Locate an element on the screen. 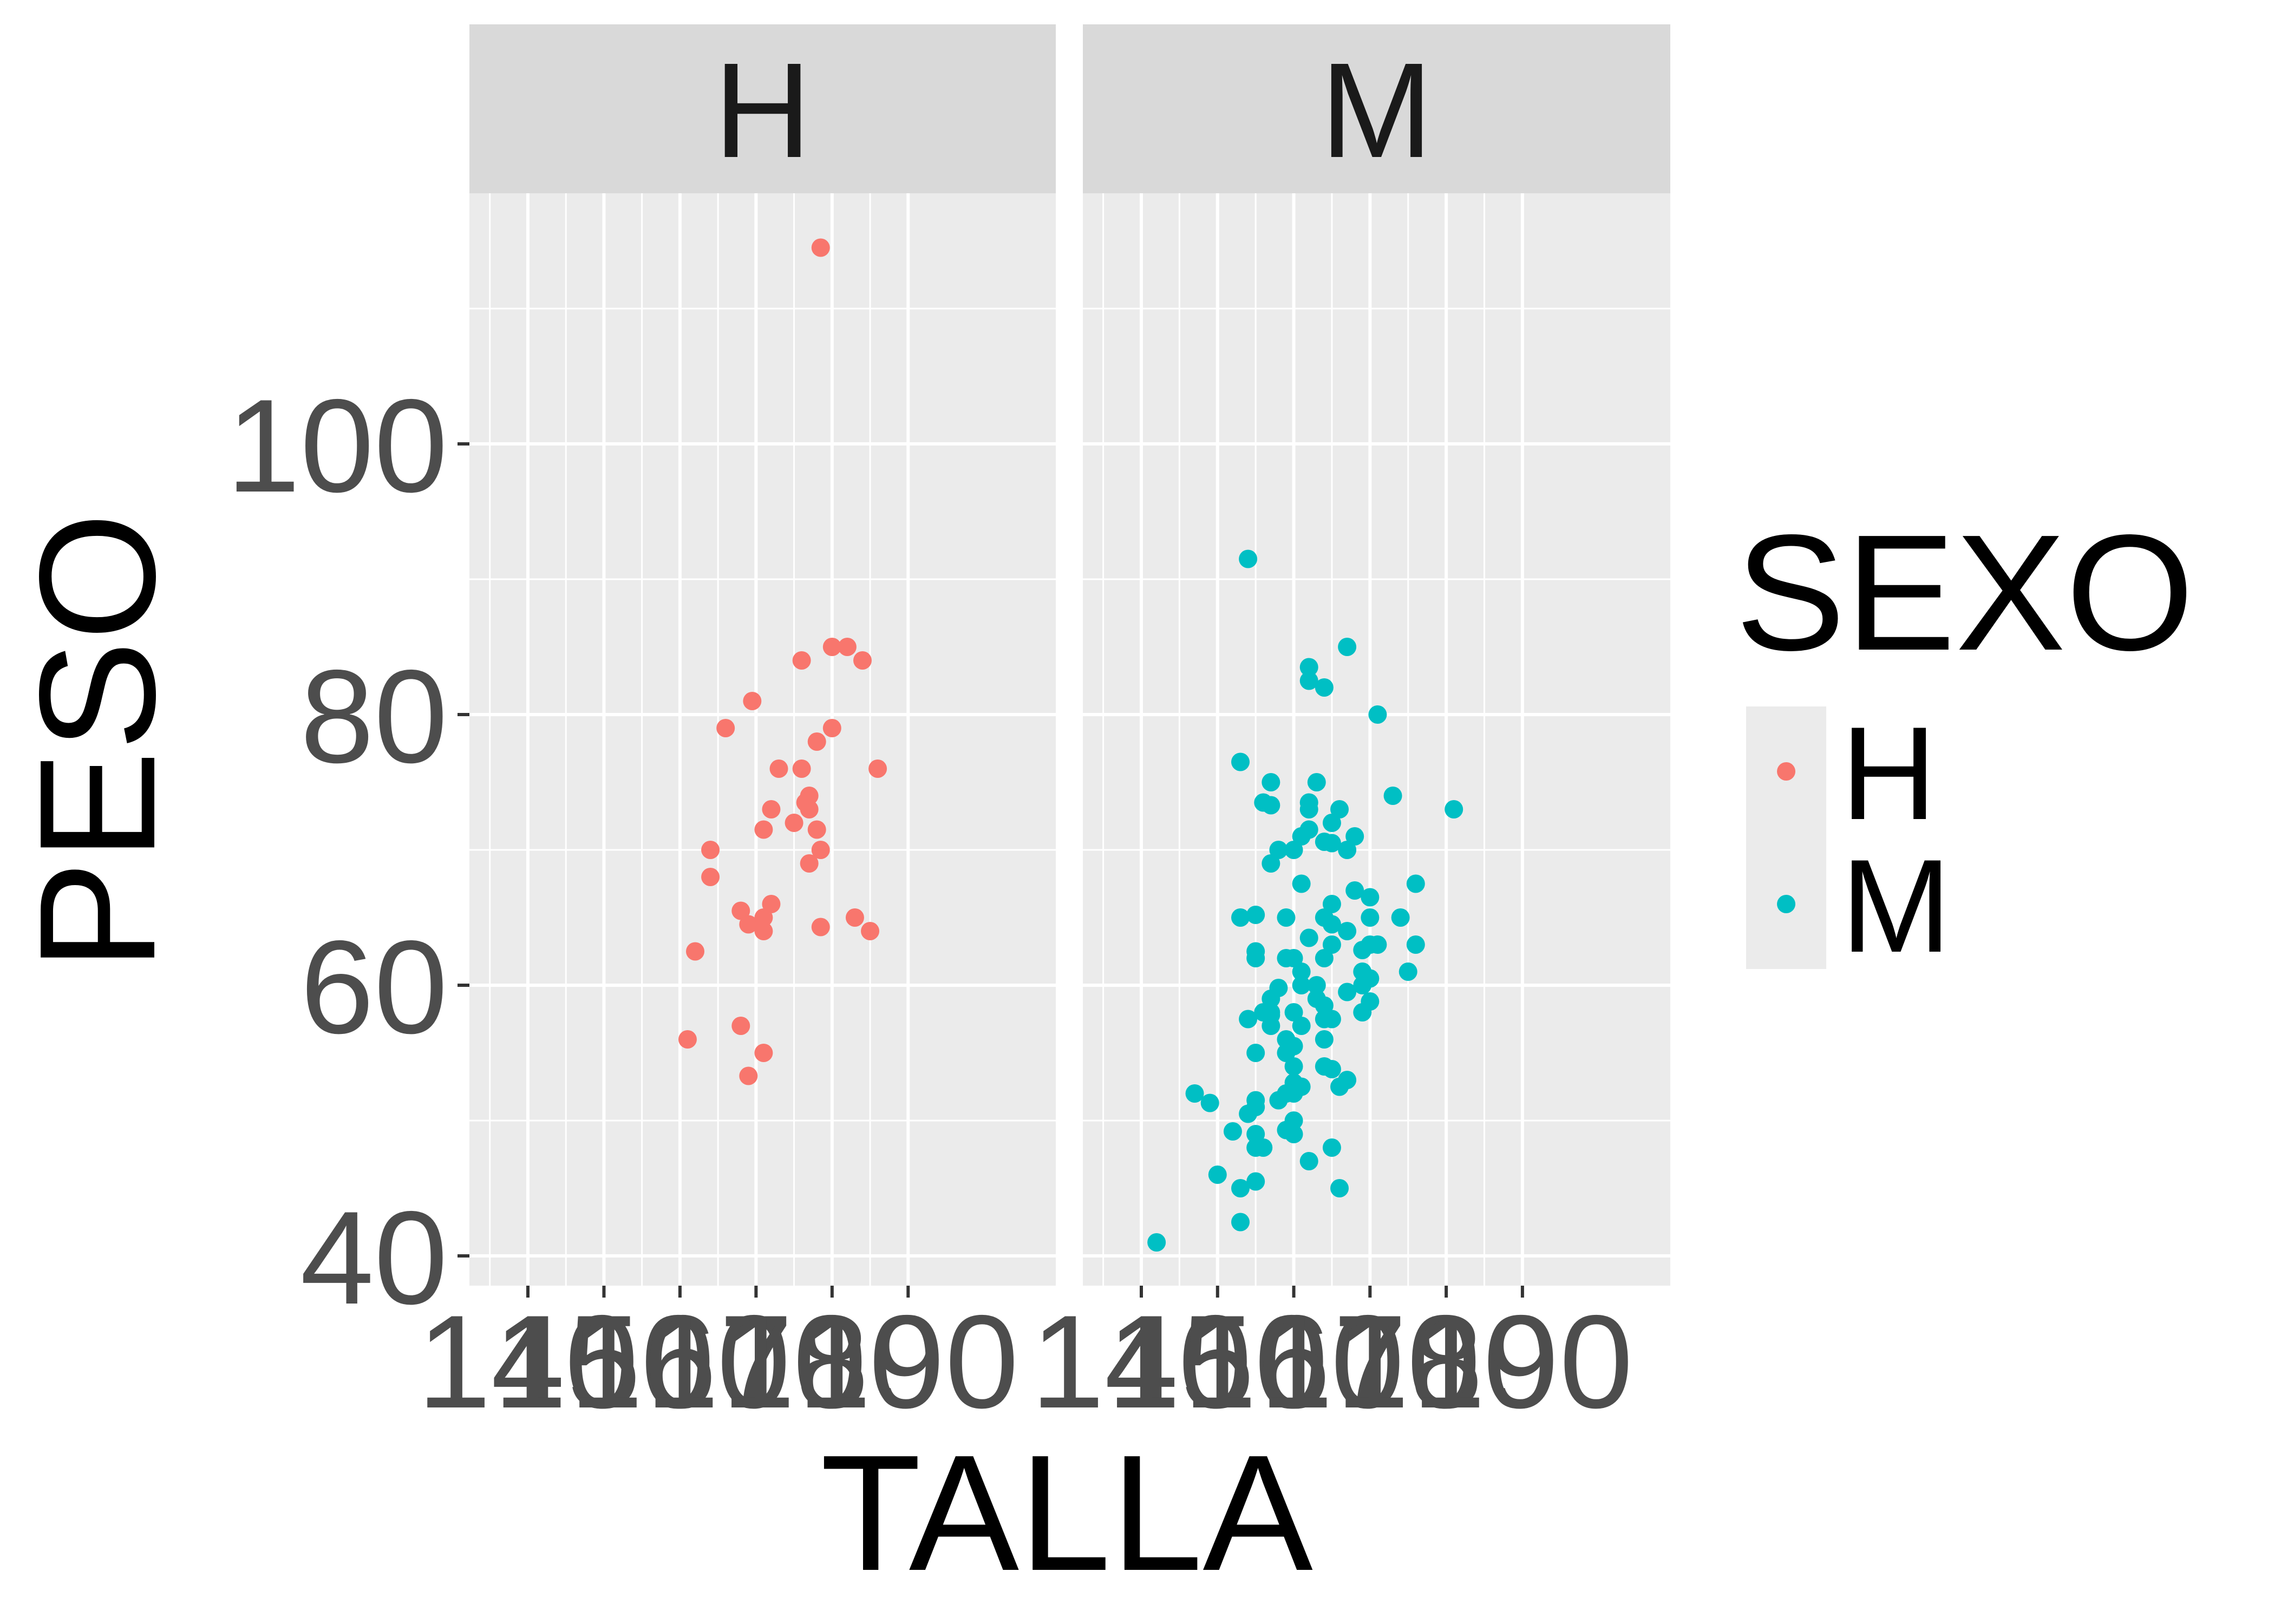  x-tick-label: 170 is located at coordinates (756, 1361).